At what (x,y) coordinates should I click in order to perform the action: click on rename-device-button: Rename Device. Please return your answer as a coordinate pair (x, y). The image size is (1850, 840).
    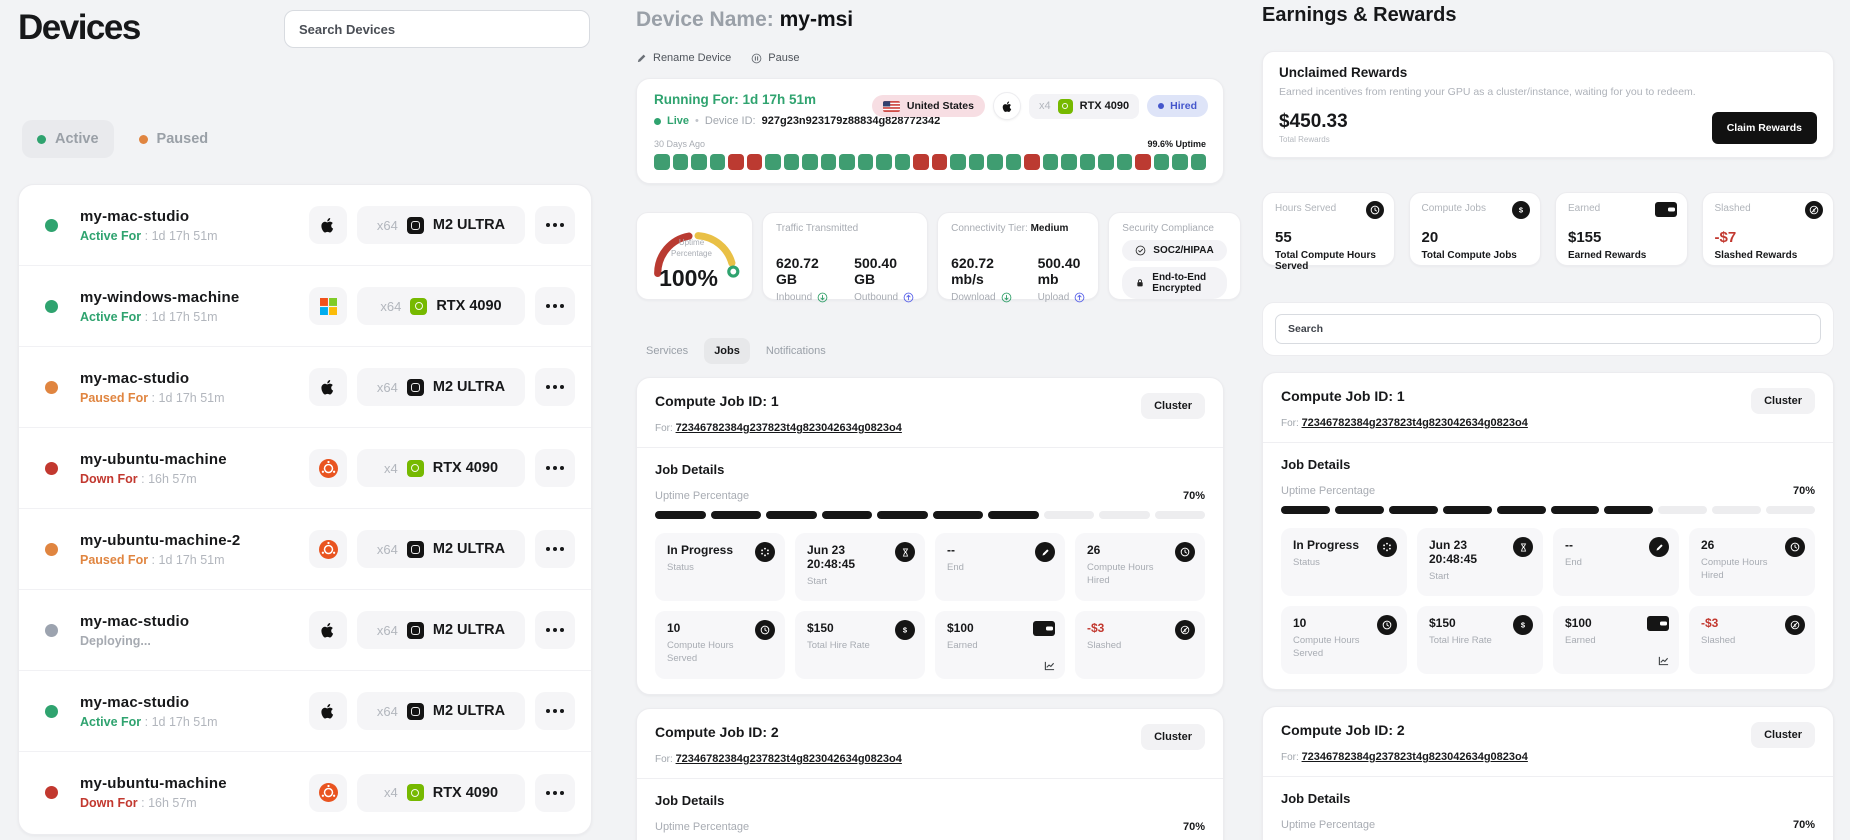
    Looking at the image, I should click on (683, 58).